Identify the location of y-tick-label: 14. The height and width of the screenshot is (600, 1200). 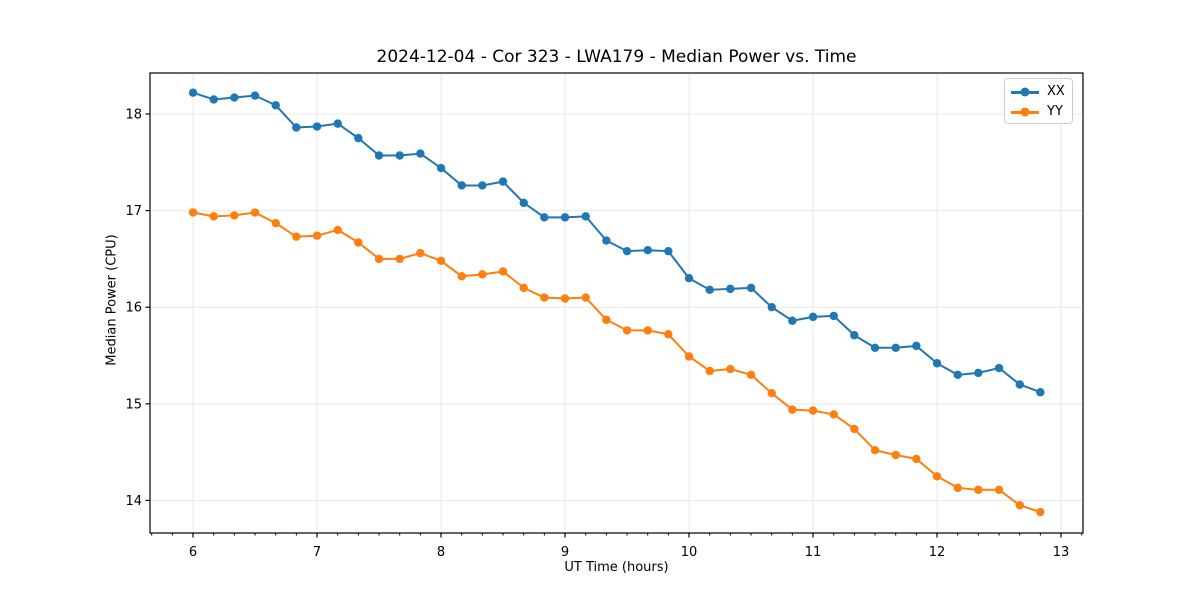
(133, 501).